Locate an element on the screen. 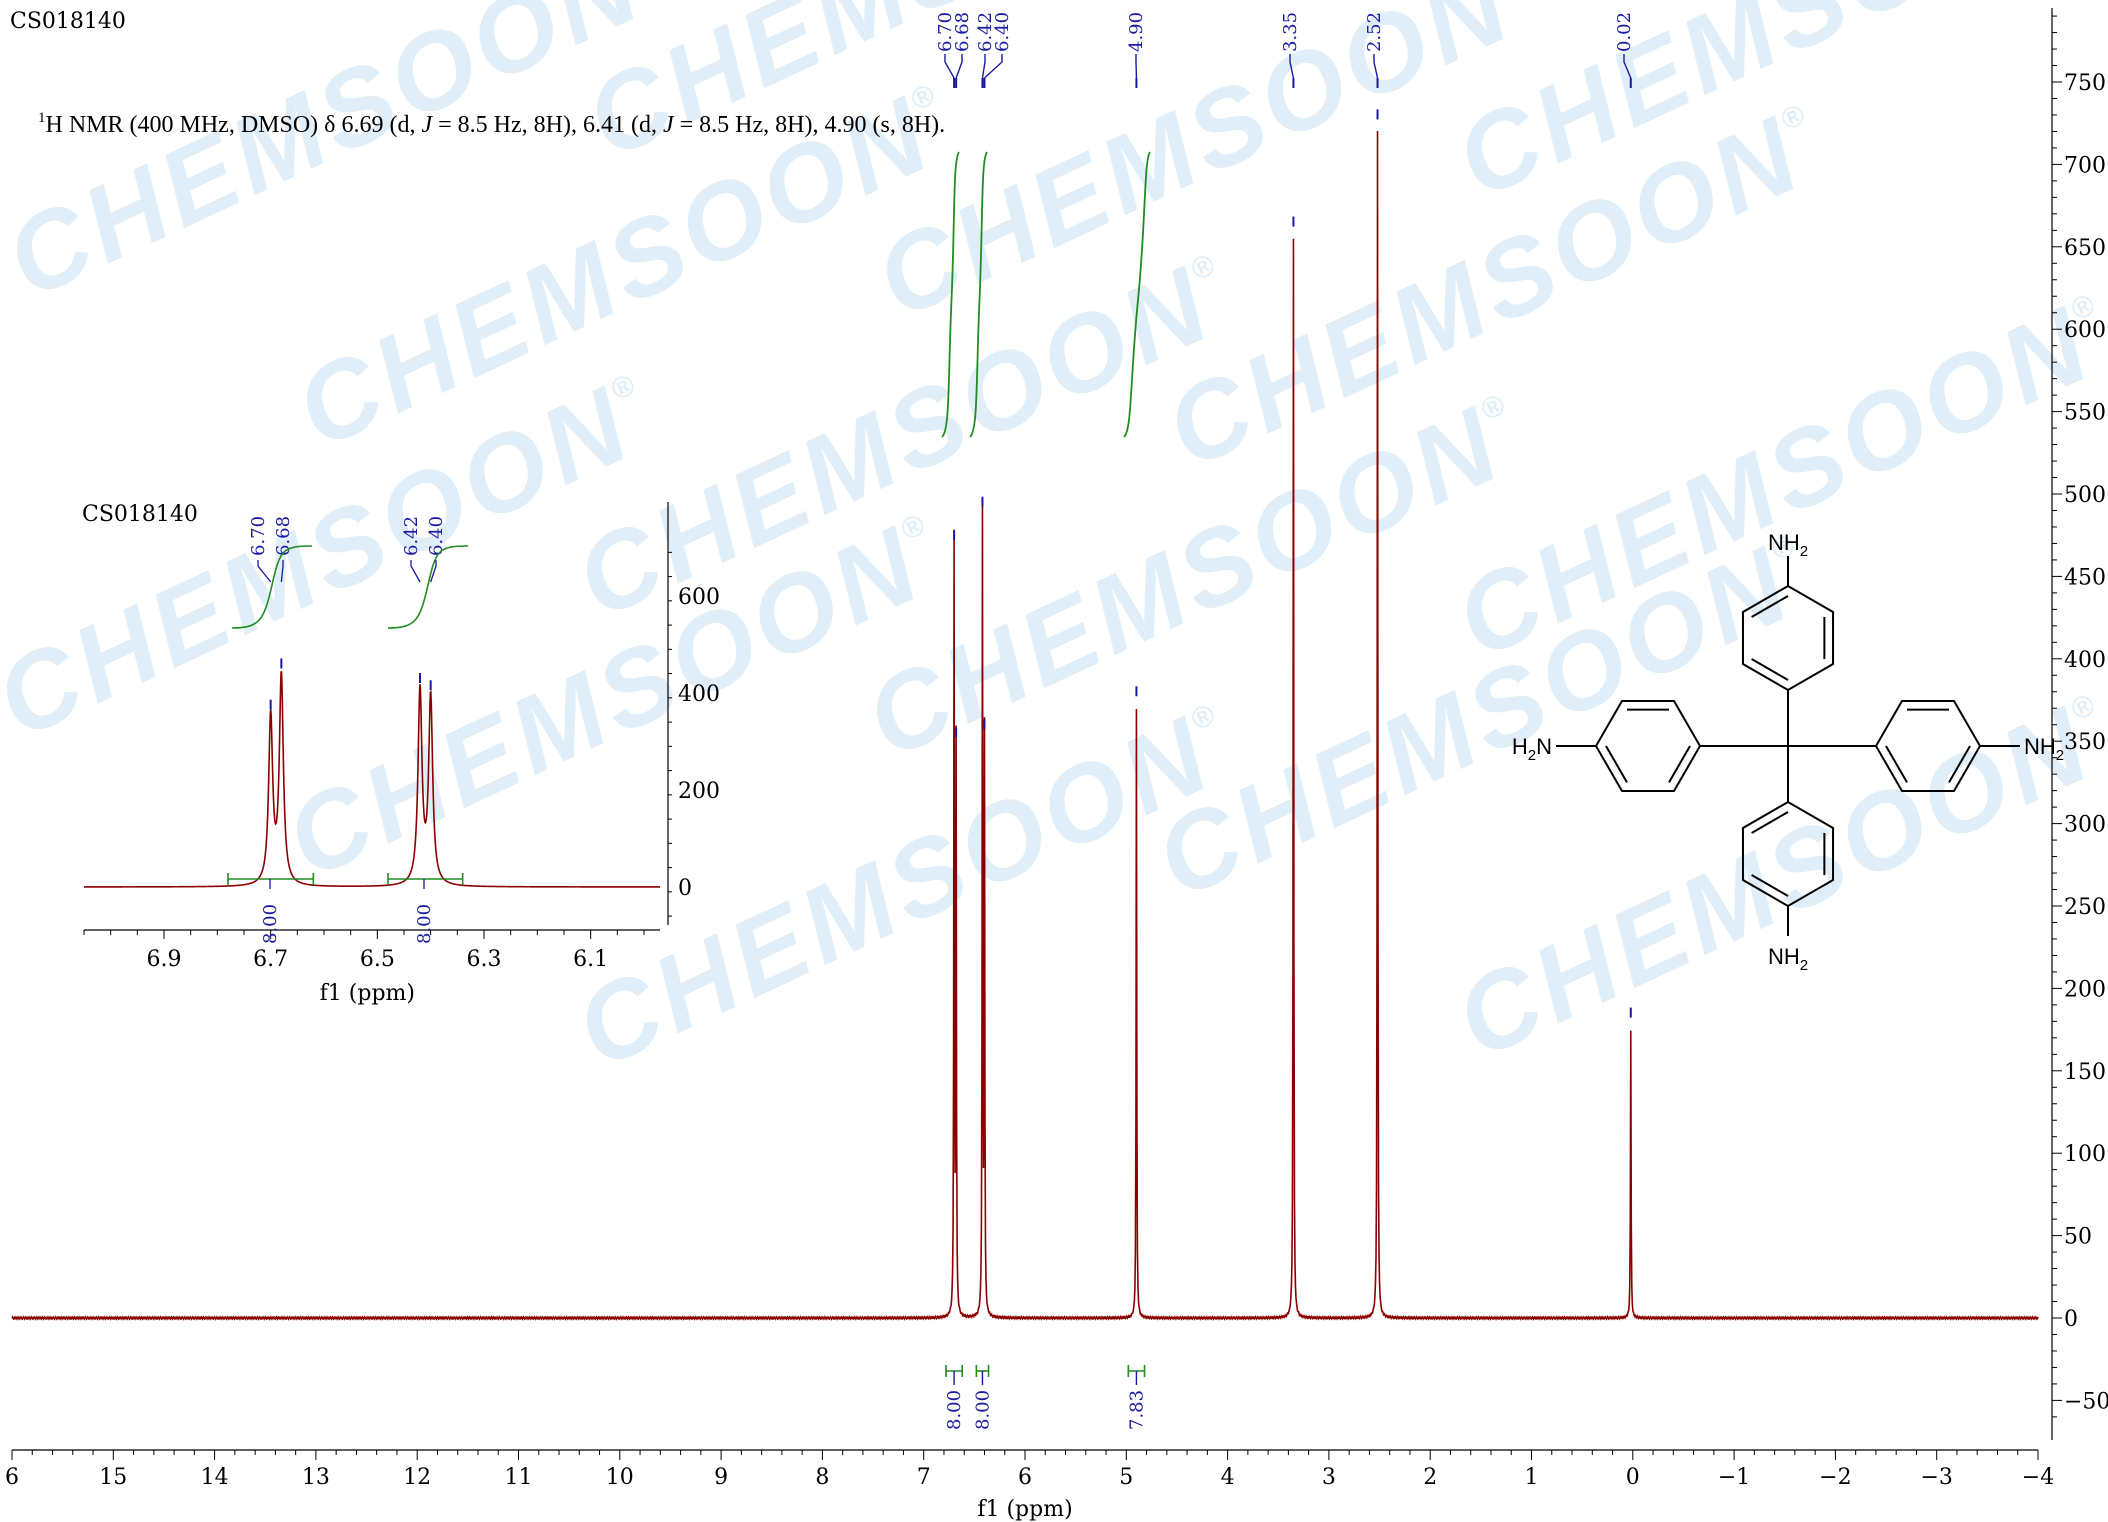  y-tick-label: 250 is located at coordinates (2085, 907).